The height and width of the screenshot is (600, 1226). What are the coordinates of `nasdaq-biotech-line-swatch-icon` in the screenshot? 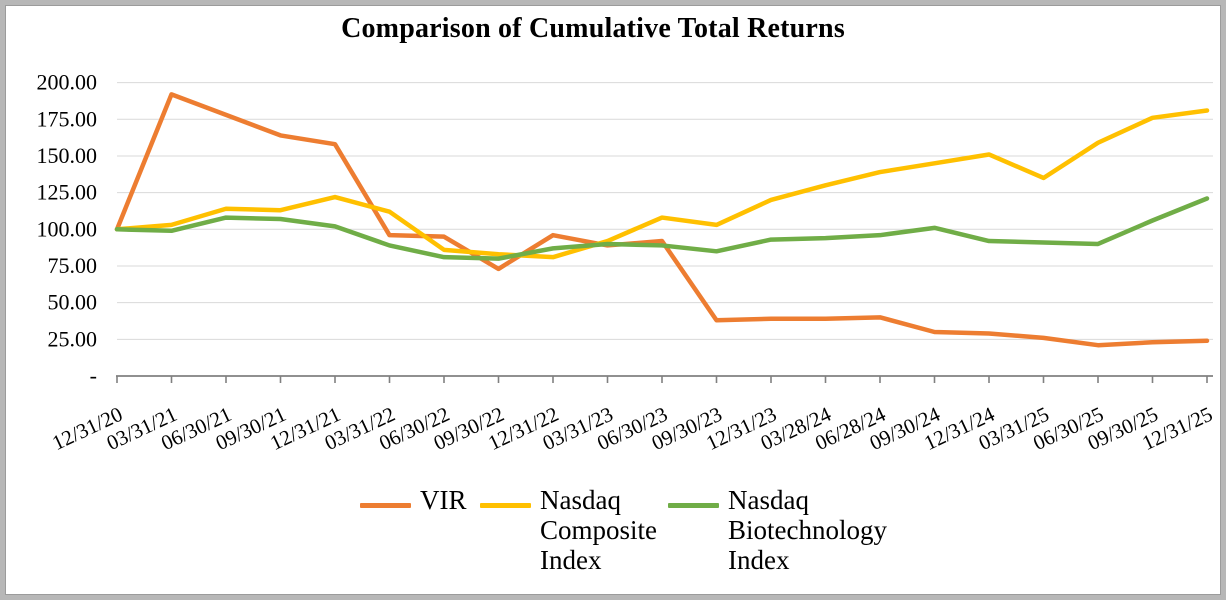 It's located at (693, 505).